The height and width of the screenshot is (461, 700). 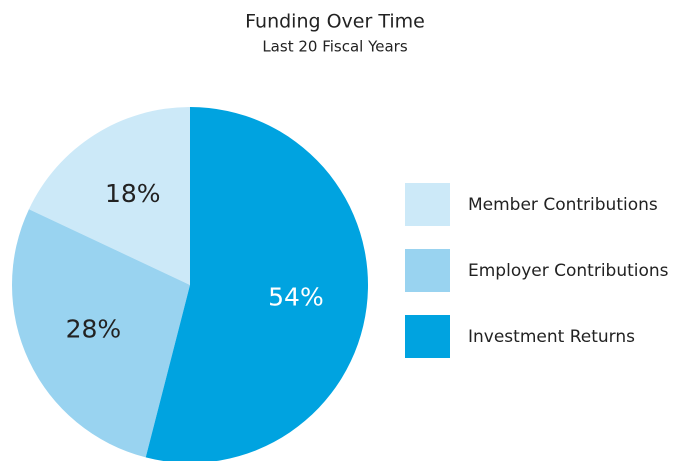 I want to click on slice-label: 54%, so click(x=296, y=296).